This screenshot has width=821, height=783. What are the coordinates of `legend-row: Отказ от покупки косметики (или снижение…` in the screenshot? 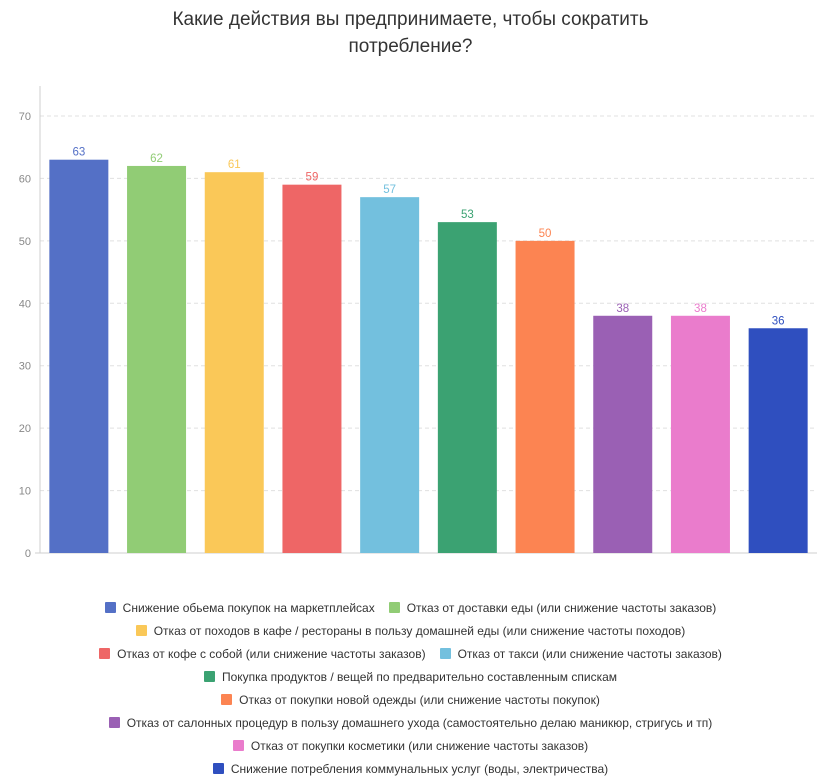 It's located at (410, 745).